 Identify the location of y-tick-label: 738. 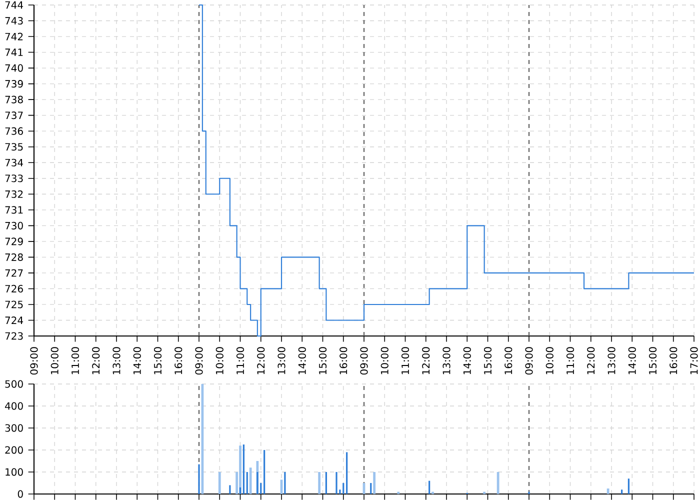
(14, 100).